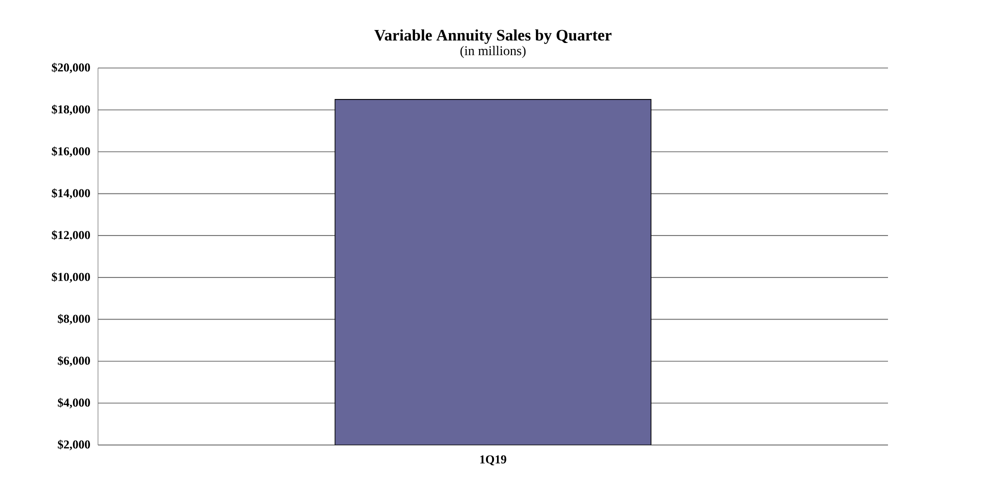 This screenshot has width=982, height=487. Describe the element at coordinates (493, 36) in the screenshot. I see `chart-title: Variable Annuity Sales by Quarter` at that location.